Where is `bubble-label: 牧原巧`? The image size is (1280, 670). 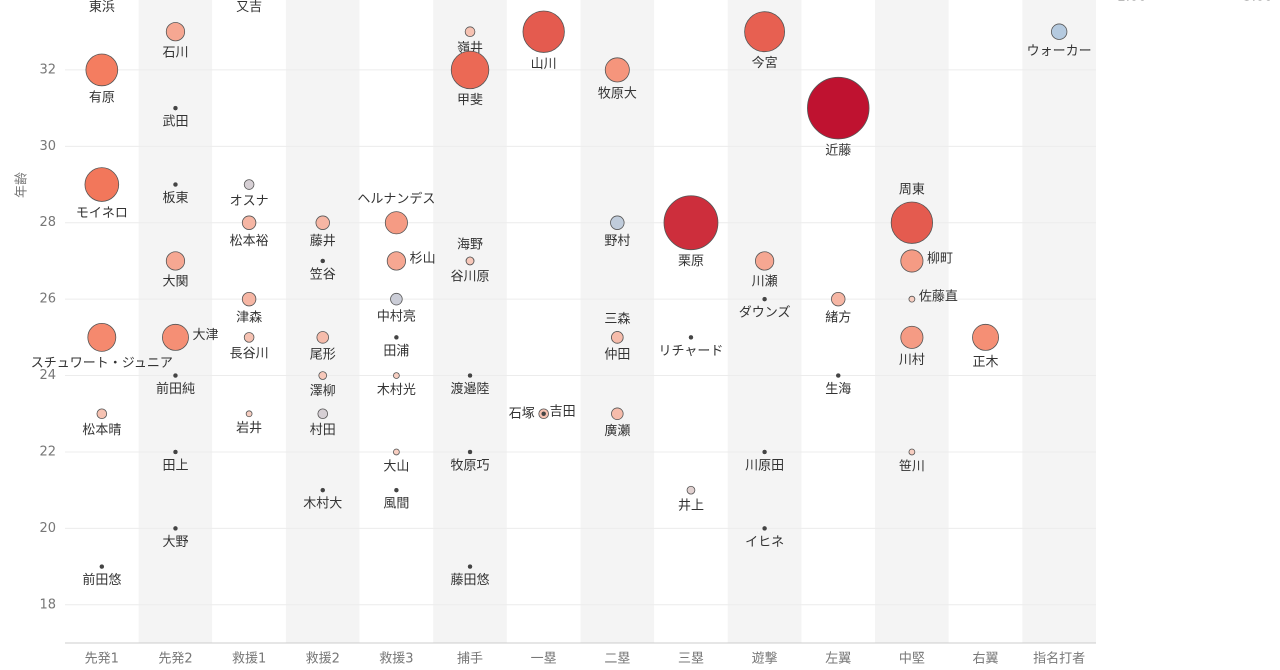 bubble-label: 牧原巧 is located at coordinates (470, 465).